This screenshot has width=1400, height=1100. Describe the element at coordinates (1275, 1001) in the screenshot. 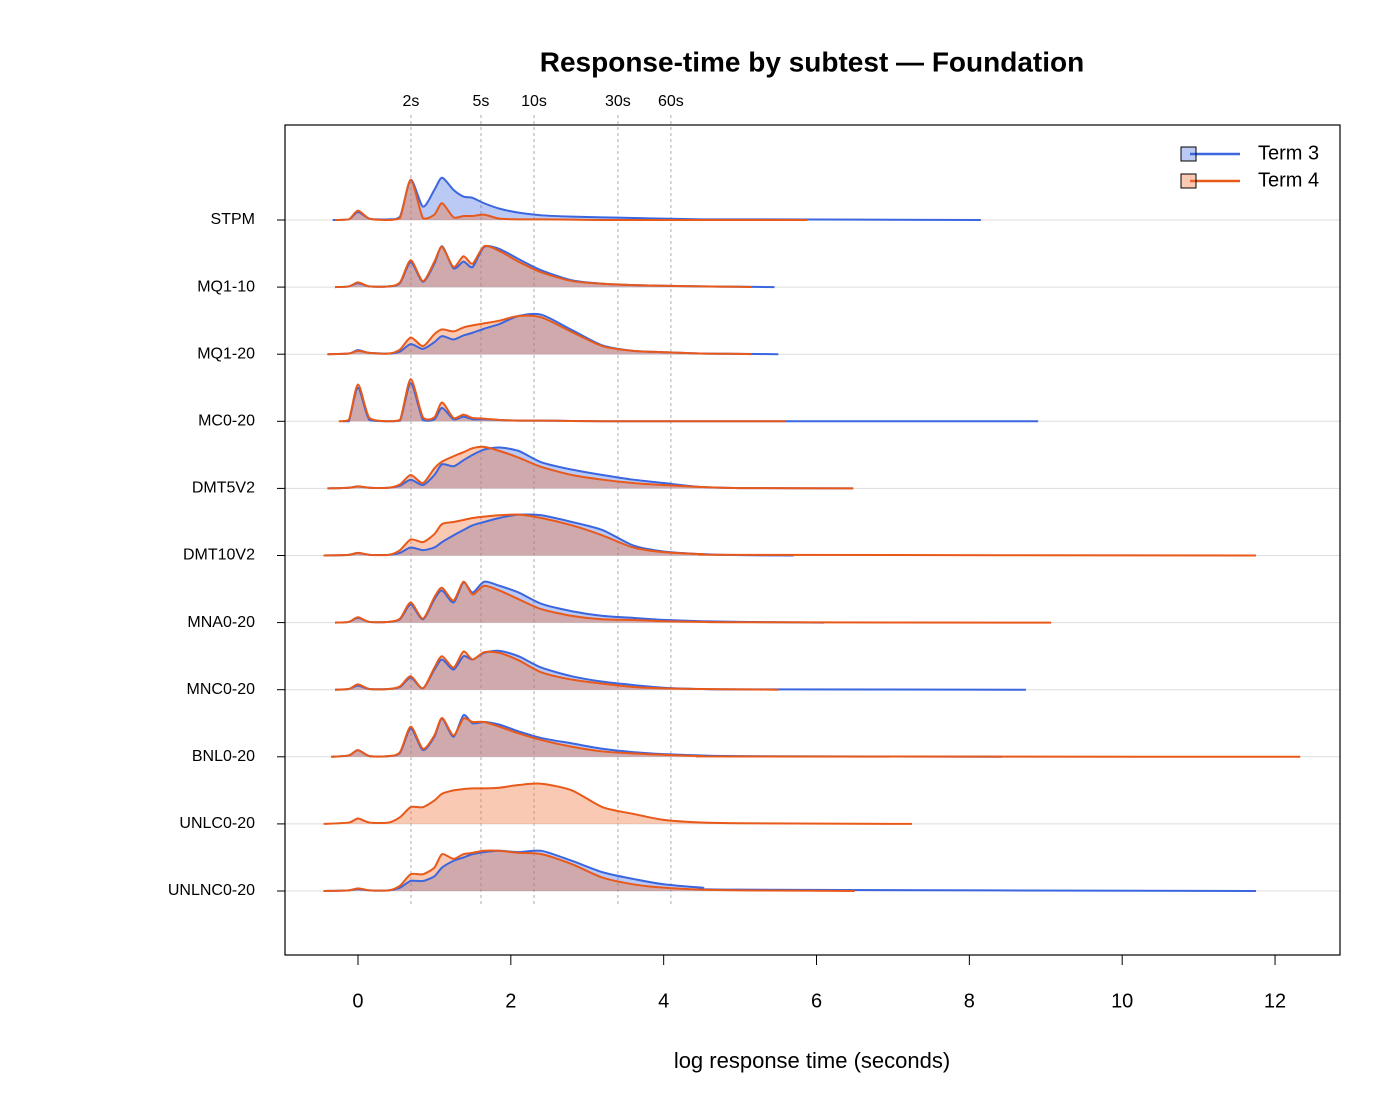

I see `x-tick-label: 12` at that location.